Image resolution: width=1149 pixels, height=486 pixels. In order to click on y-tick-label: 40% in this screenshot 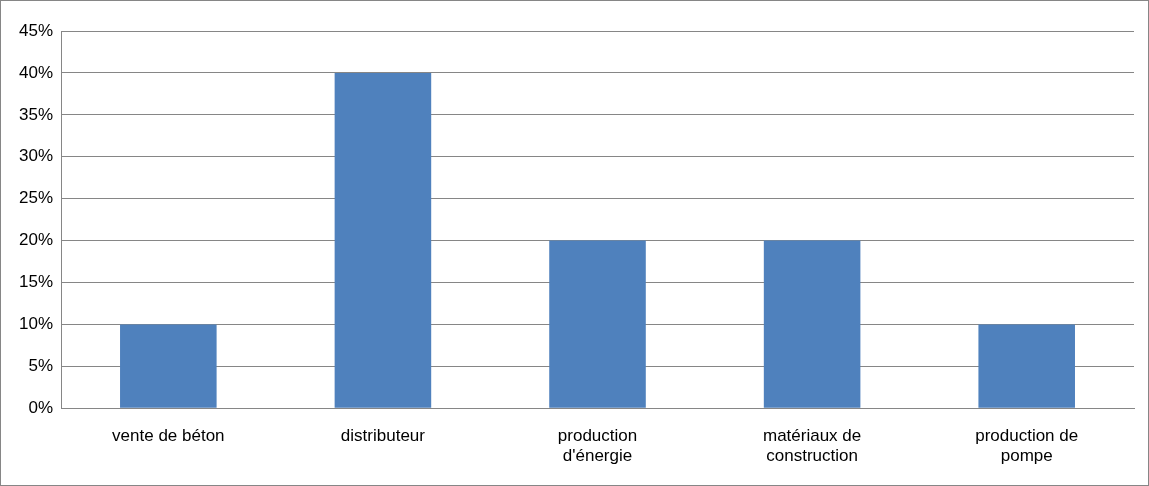, I will do `click(36, 72)`.